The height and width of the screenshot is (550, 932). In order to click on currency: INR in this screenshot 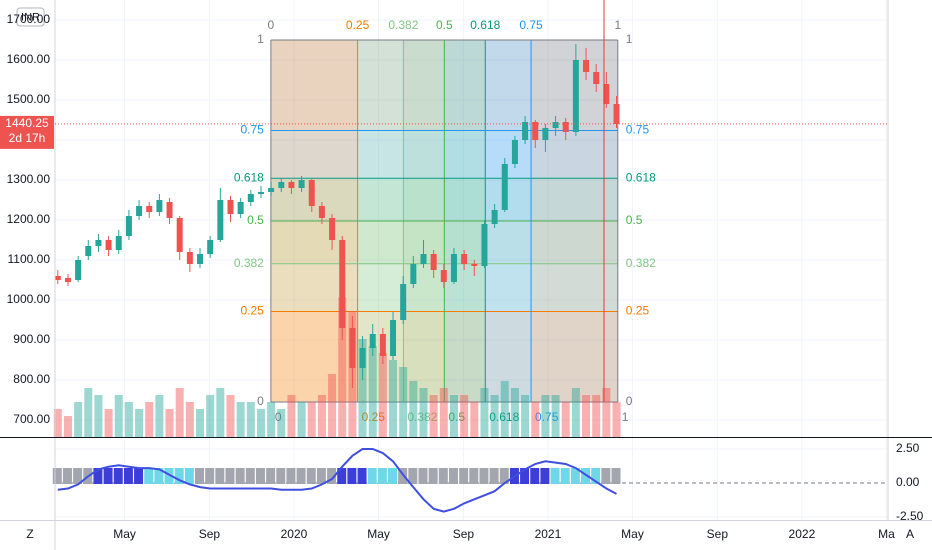, I will do `click(30, 17)`.